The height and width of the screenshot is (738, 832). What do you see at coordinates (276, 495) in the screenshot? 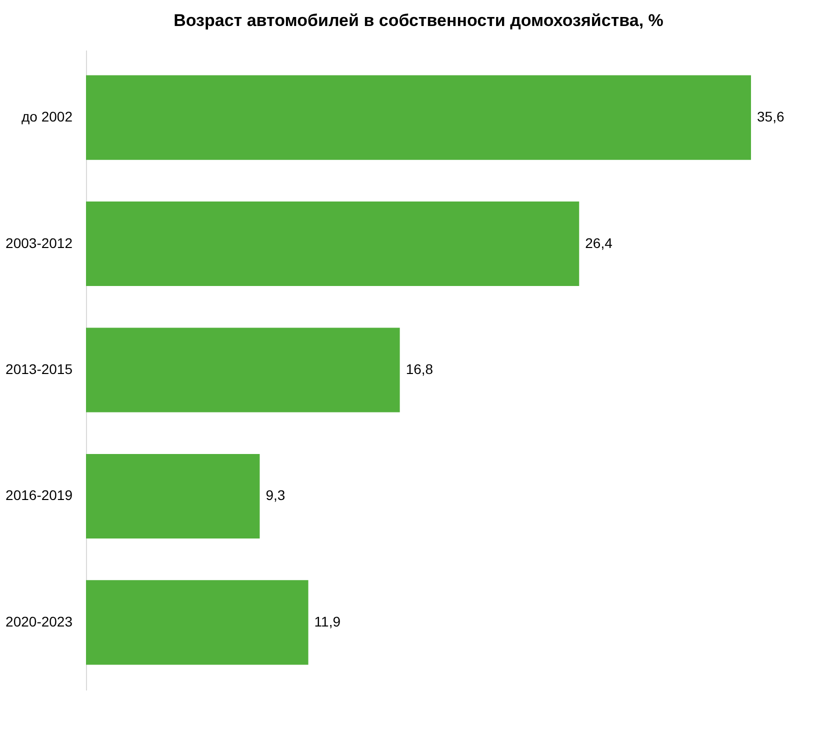
I see `data-label: 9,3` at bounding box center [276, 495].